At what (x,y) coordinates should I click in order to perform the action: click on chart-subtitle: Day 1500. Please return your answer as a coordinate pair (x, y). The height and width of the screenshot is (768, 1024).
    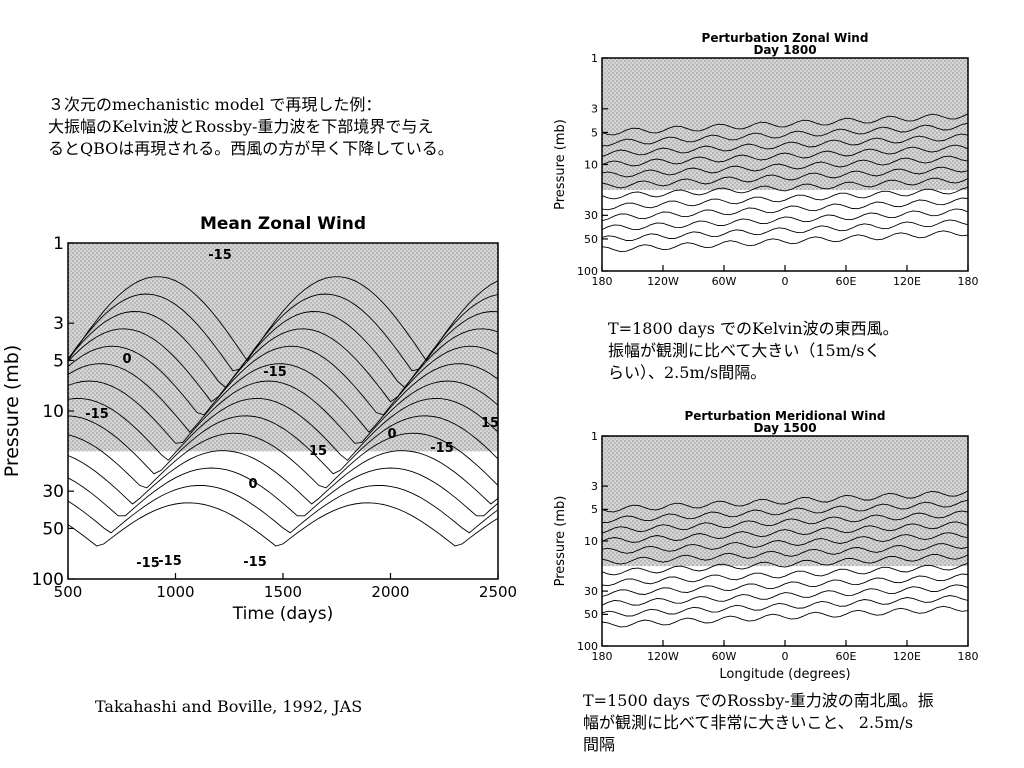
    Looking at the image, I should click on (784, 428).